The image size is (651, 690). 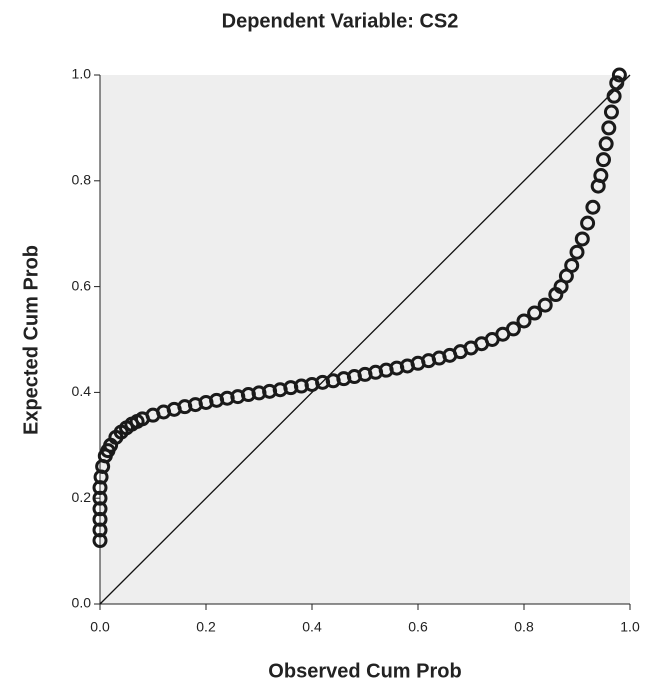 I want to click on chart-title: Dependent Variable: CS2, so click(x=340, y=21).